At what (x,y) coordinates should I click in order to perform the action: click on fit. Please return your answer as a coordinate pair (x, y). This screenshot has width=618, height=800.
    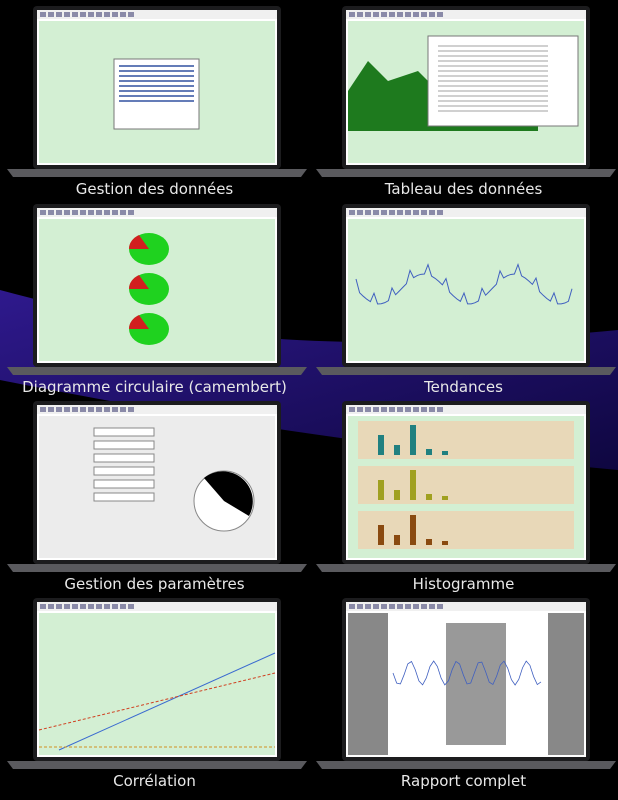
    Looking at the image, I should click on (157, 701).